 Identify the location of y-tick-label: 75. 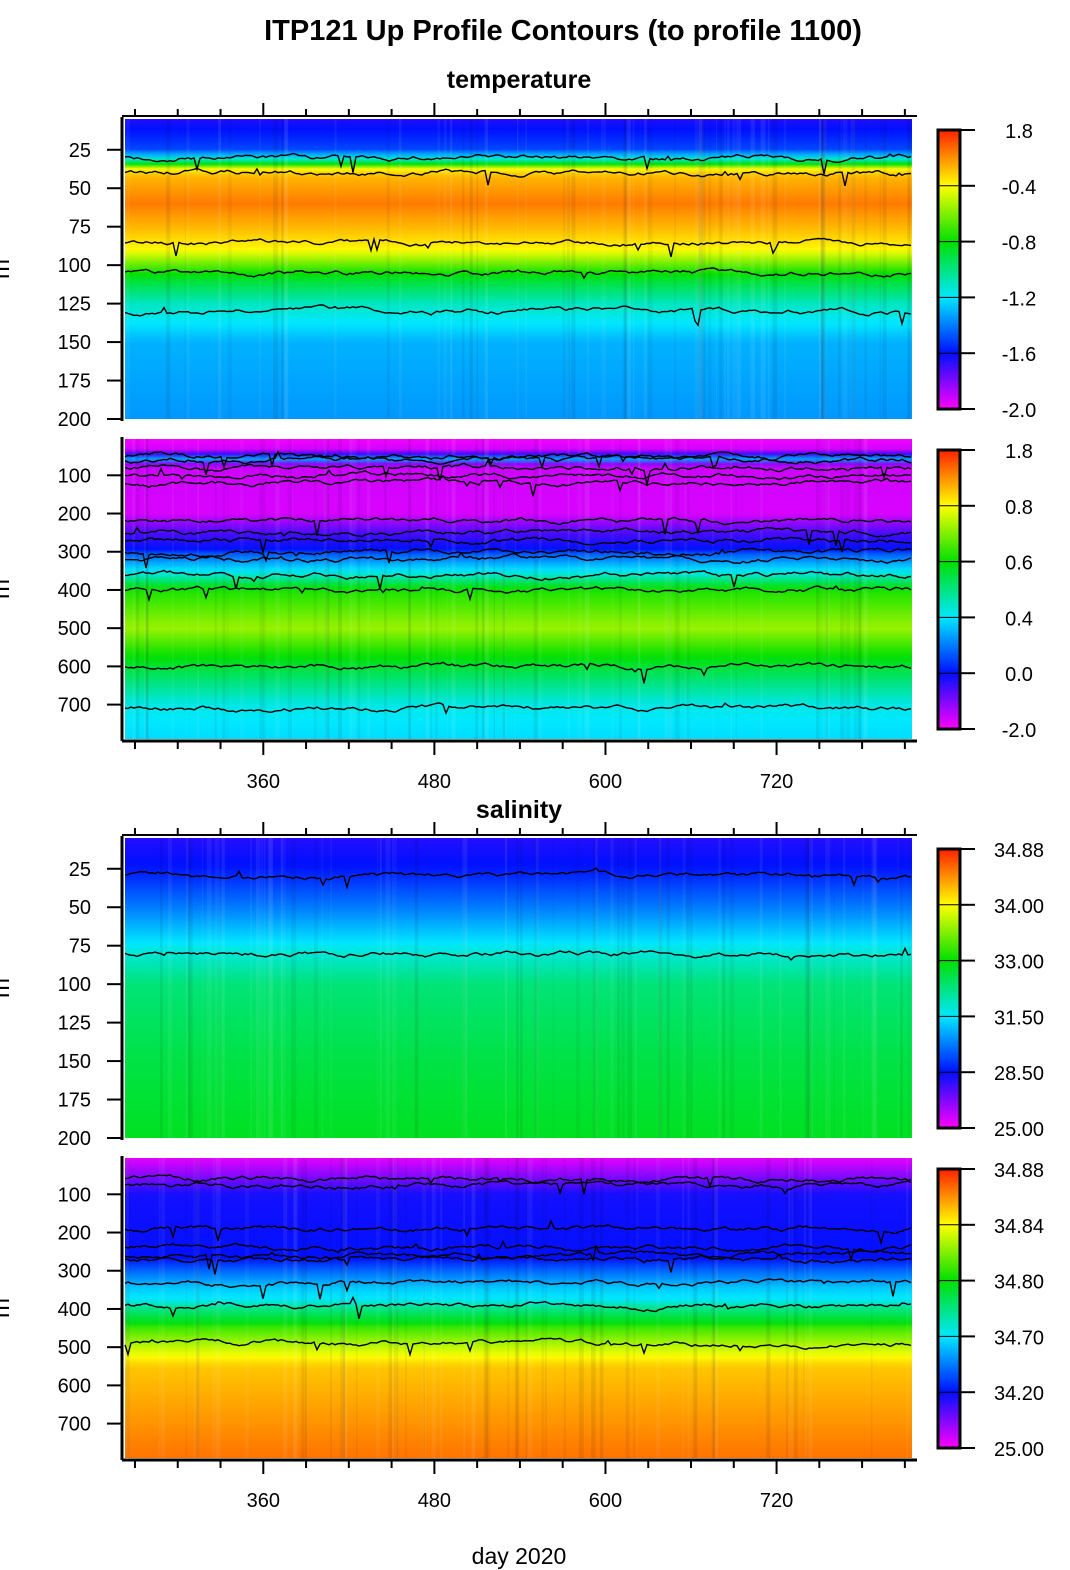
(80, 947).